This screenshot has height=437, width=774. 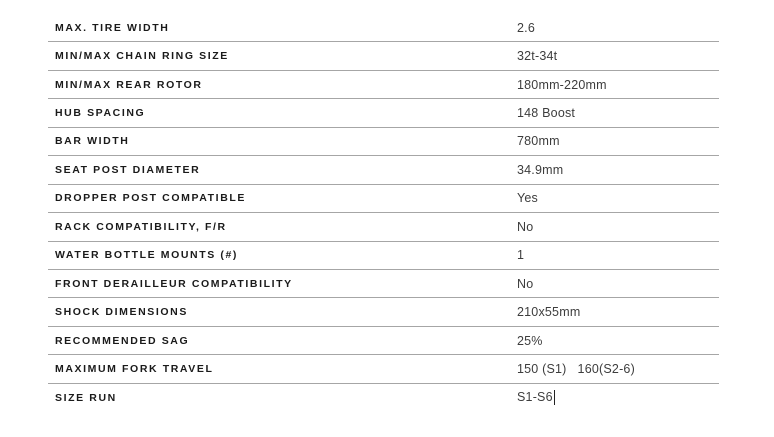 What do you see at coordinates (383, 170) in the screenshot?
I see `spec-row: SEAT POST DIAMETER 34.9mm` at bounding box center [383, 170].